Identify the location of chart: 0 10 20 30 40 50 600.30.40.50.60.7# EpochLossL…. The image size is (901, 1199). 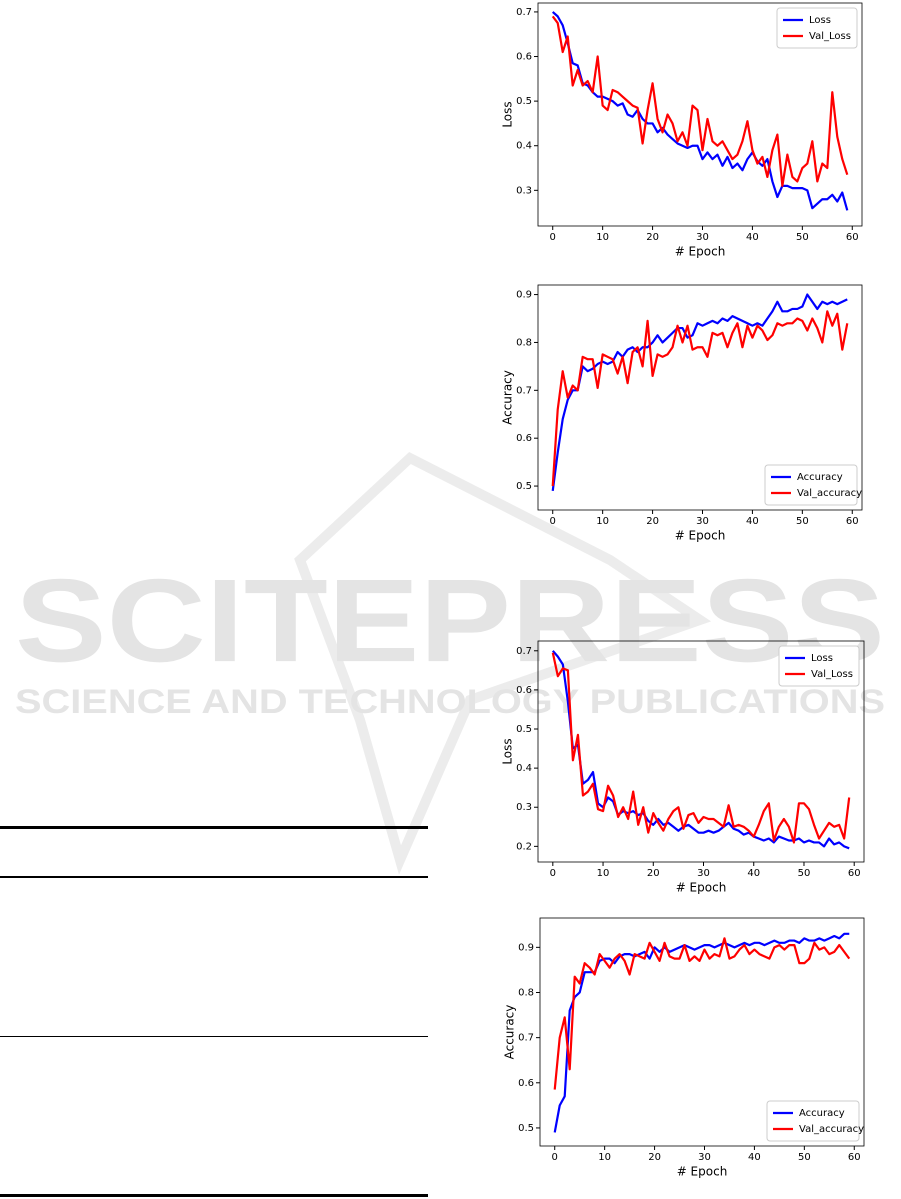
(682, 130).